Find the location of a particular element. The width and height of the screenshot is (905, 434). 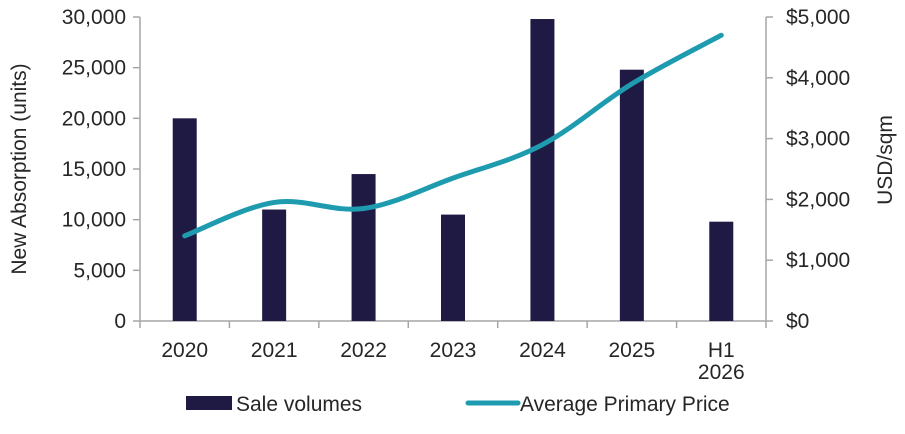

x-axis-tick-labels: 2020 2021 2022 2023 2024 2025 H1 2026 is located at coordinates (452, 361).